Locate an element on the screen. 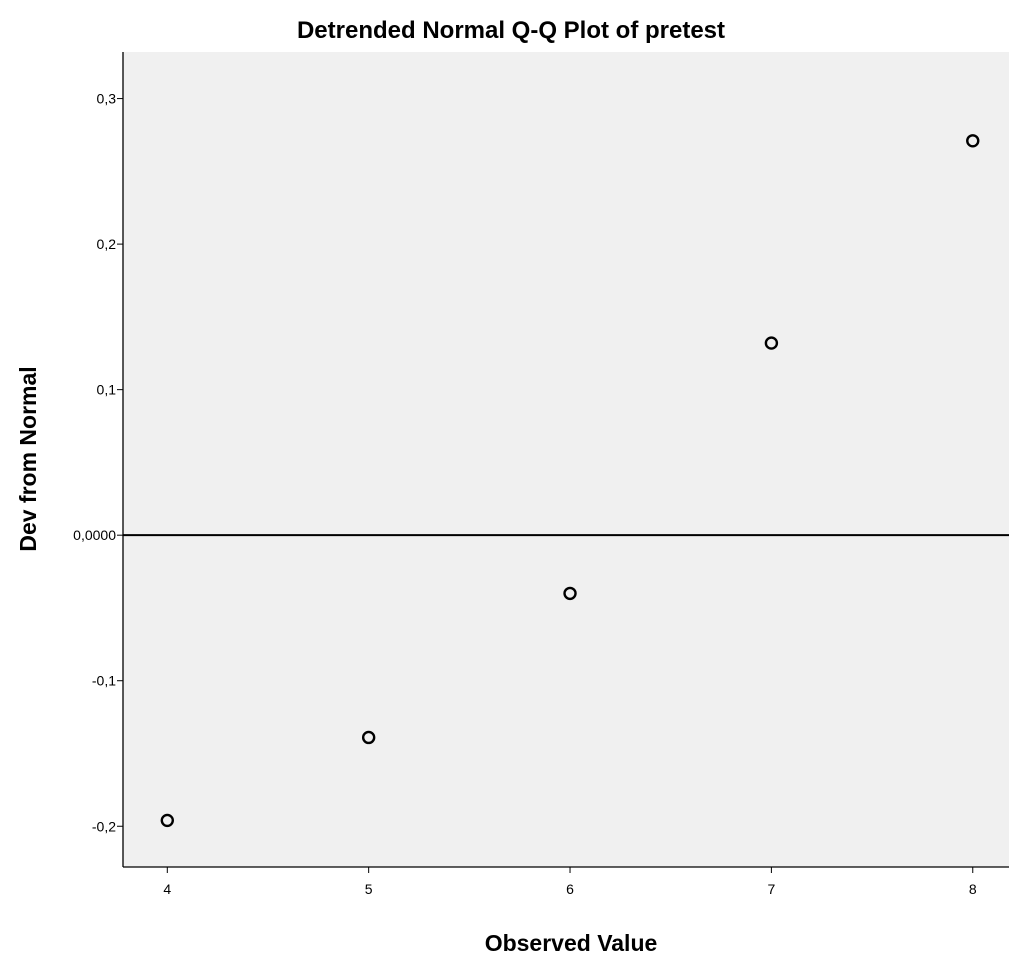 This screenshot has height=965, width=1009. y-tick-label: -0,1 is located at coordinates (104, 681).